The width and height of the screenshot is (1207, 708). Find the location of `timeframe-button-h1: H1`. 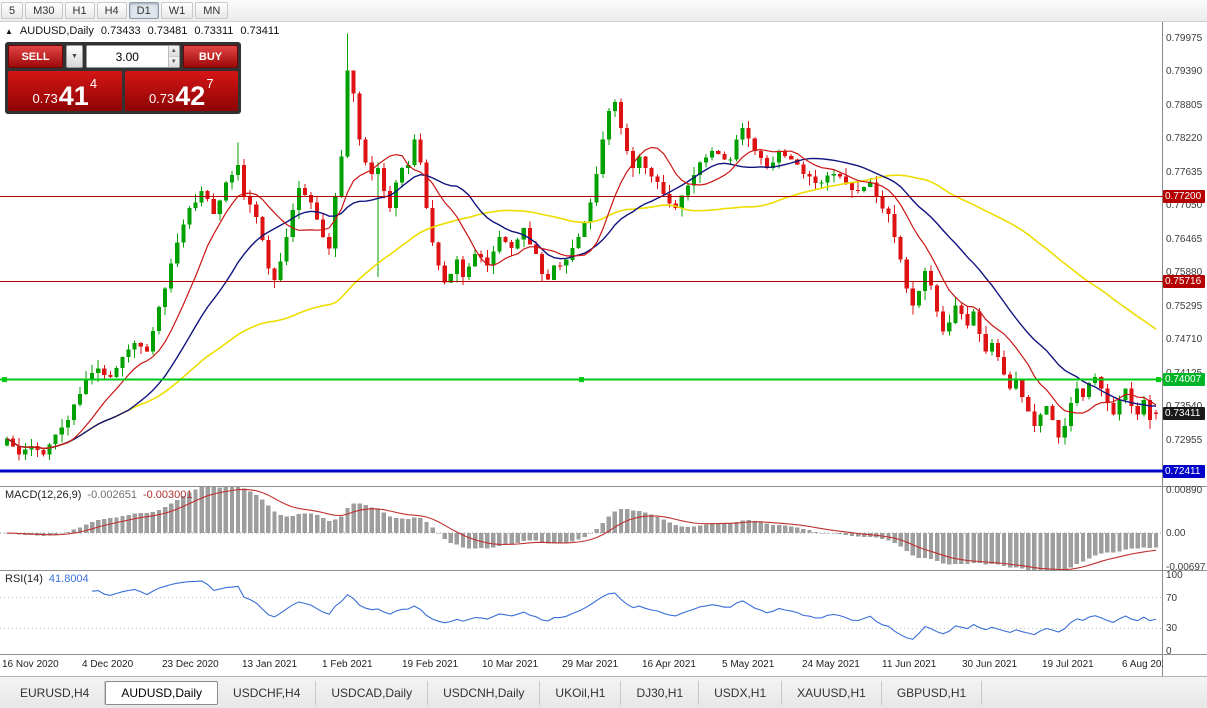

timeframe-button-h1: H1 is located at coordinates (79, 10).